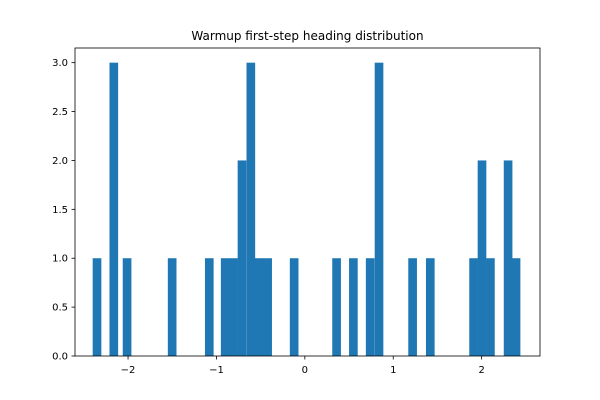 The image size is (600, 400). Describe the element at coordinates (60, 210) in the screenshot. I see `y-tick-label: 1.5` at that location.